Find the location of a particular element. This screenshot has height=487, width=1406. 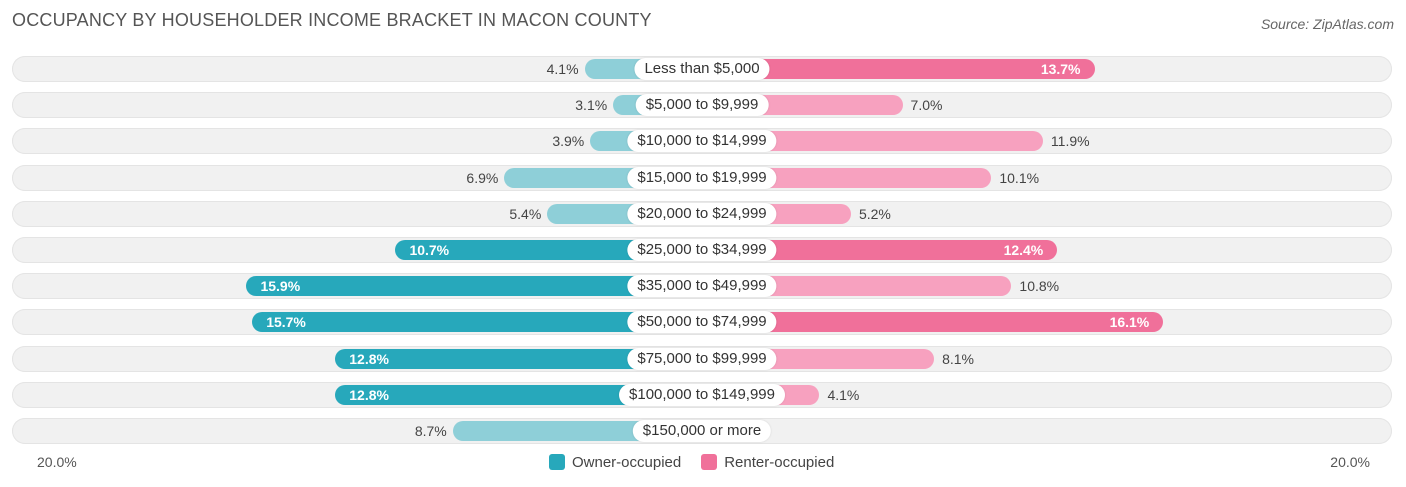

category-label: $20,000 to $24,999 is located at coordinates (702, 213).